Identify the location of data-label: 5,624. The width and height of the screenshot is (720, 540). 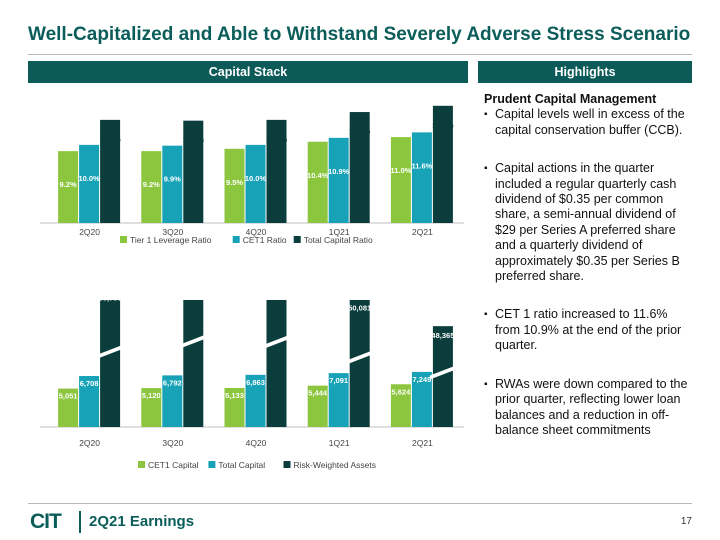
(402, 391).